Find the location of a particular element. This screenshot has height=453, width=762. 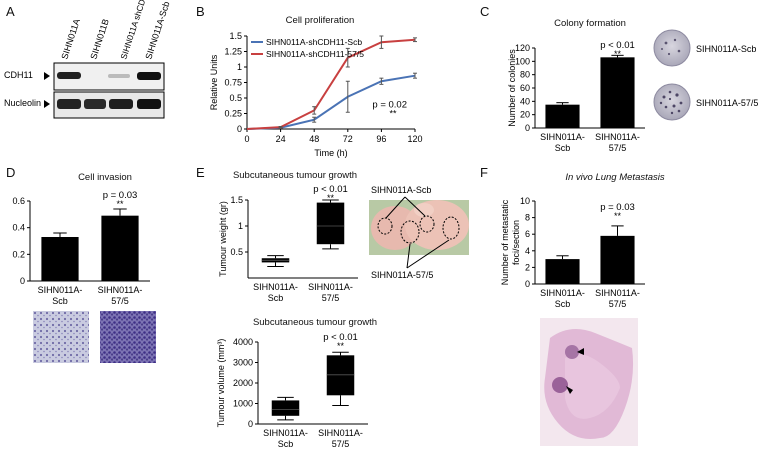

y-tick-label: 60 is located at coordinates (525, 88).